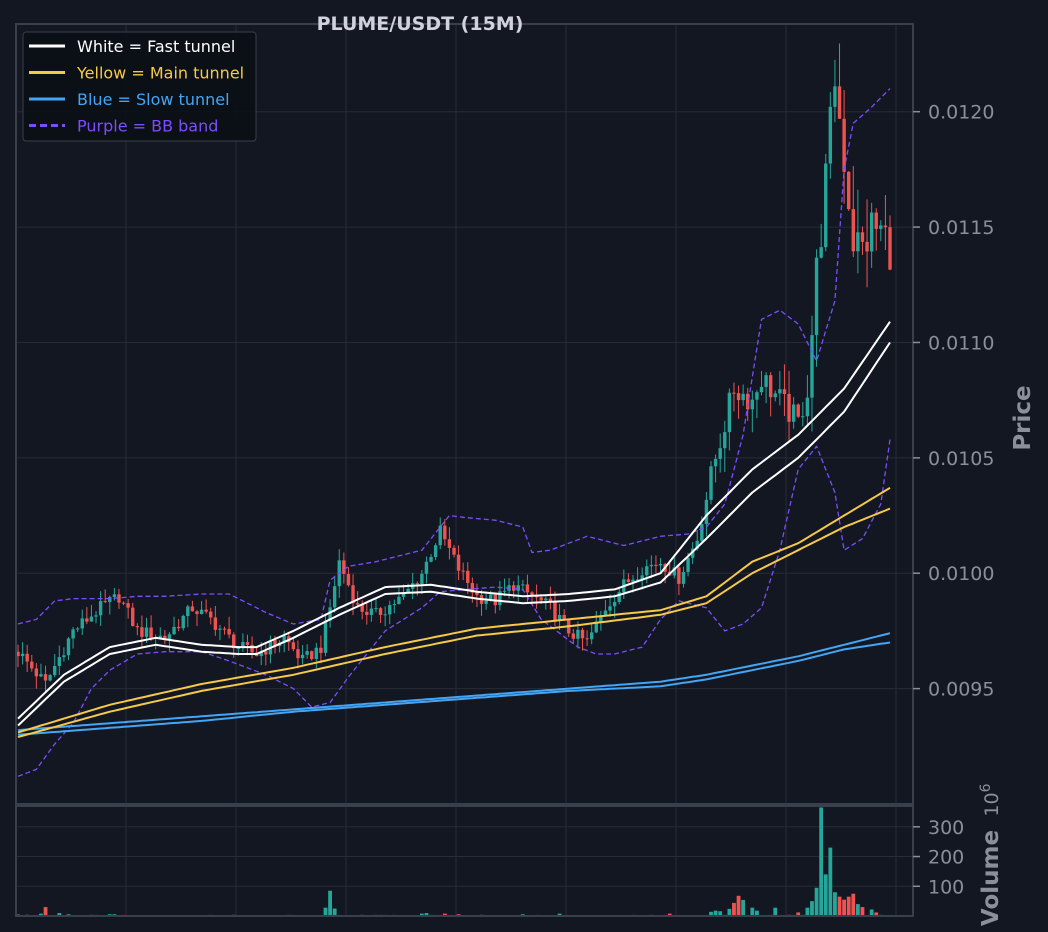  Describe the element at coordinates (938, 857) in the screenshot. I see `volume-axis: 100 200 300` at that location.